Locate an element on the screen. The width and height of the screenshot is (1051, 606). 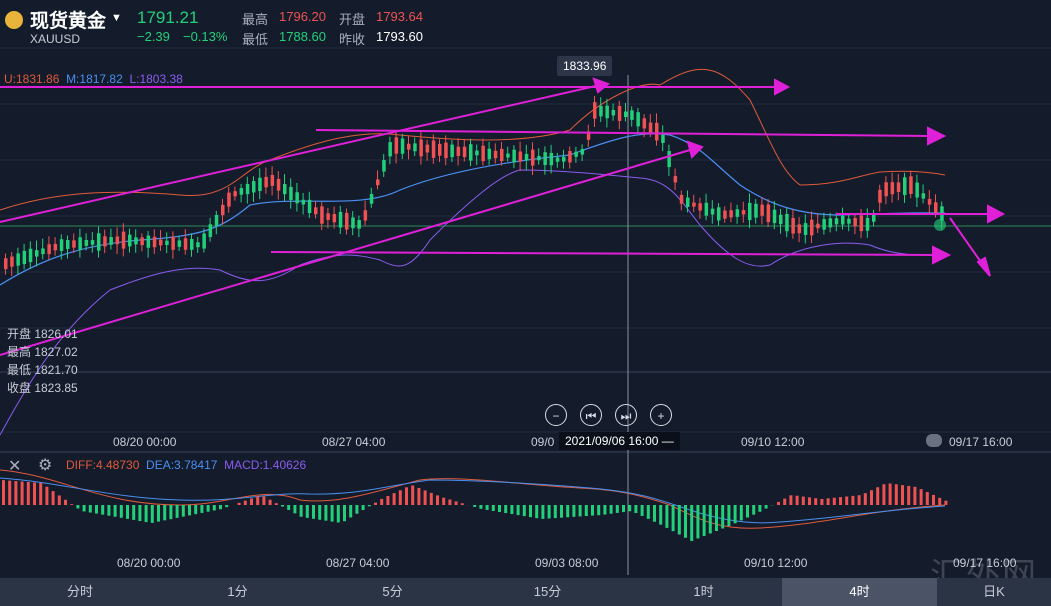
zoom-out-button: − is located at coordinates (556, 415).